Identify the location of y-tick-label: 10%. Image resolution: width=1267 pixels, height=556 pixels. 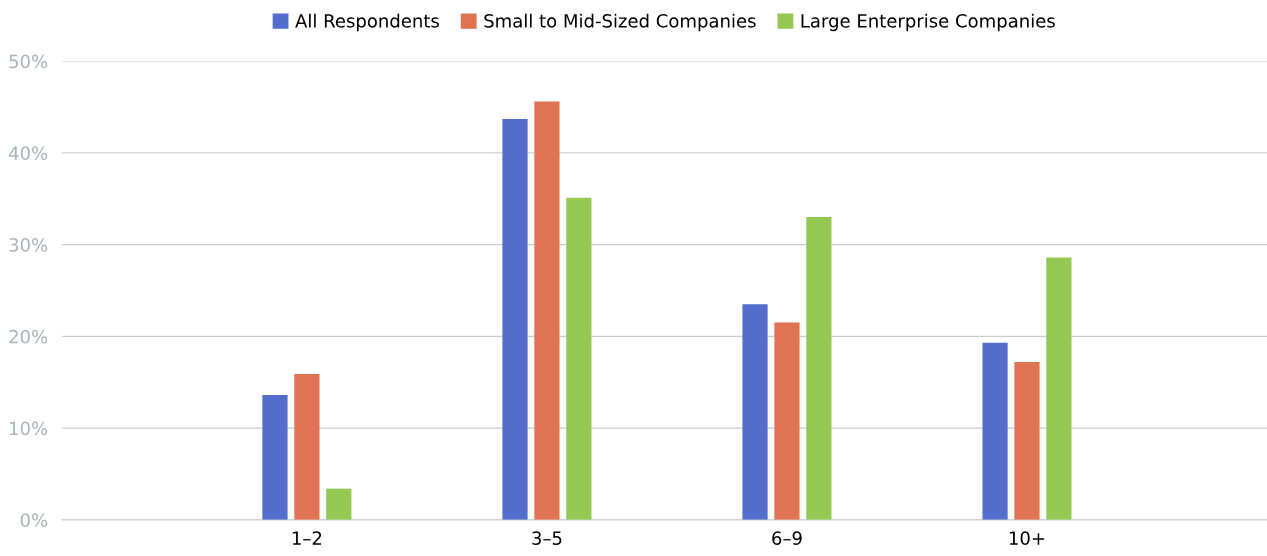
(29, 428).